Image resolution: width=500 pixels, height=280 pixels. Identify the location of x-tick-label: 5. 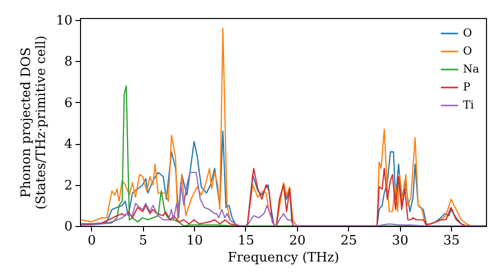
(143, 241).